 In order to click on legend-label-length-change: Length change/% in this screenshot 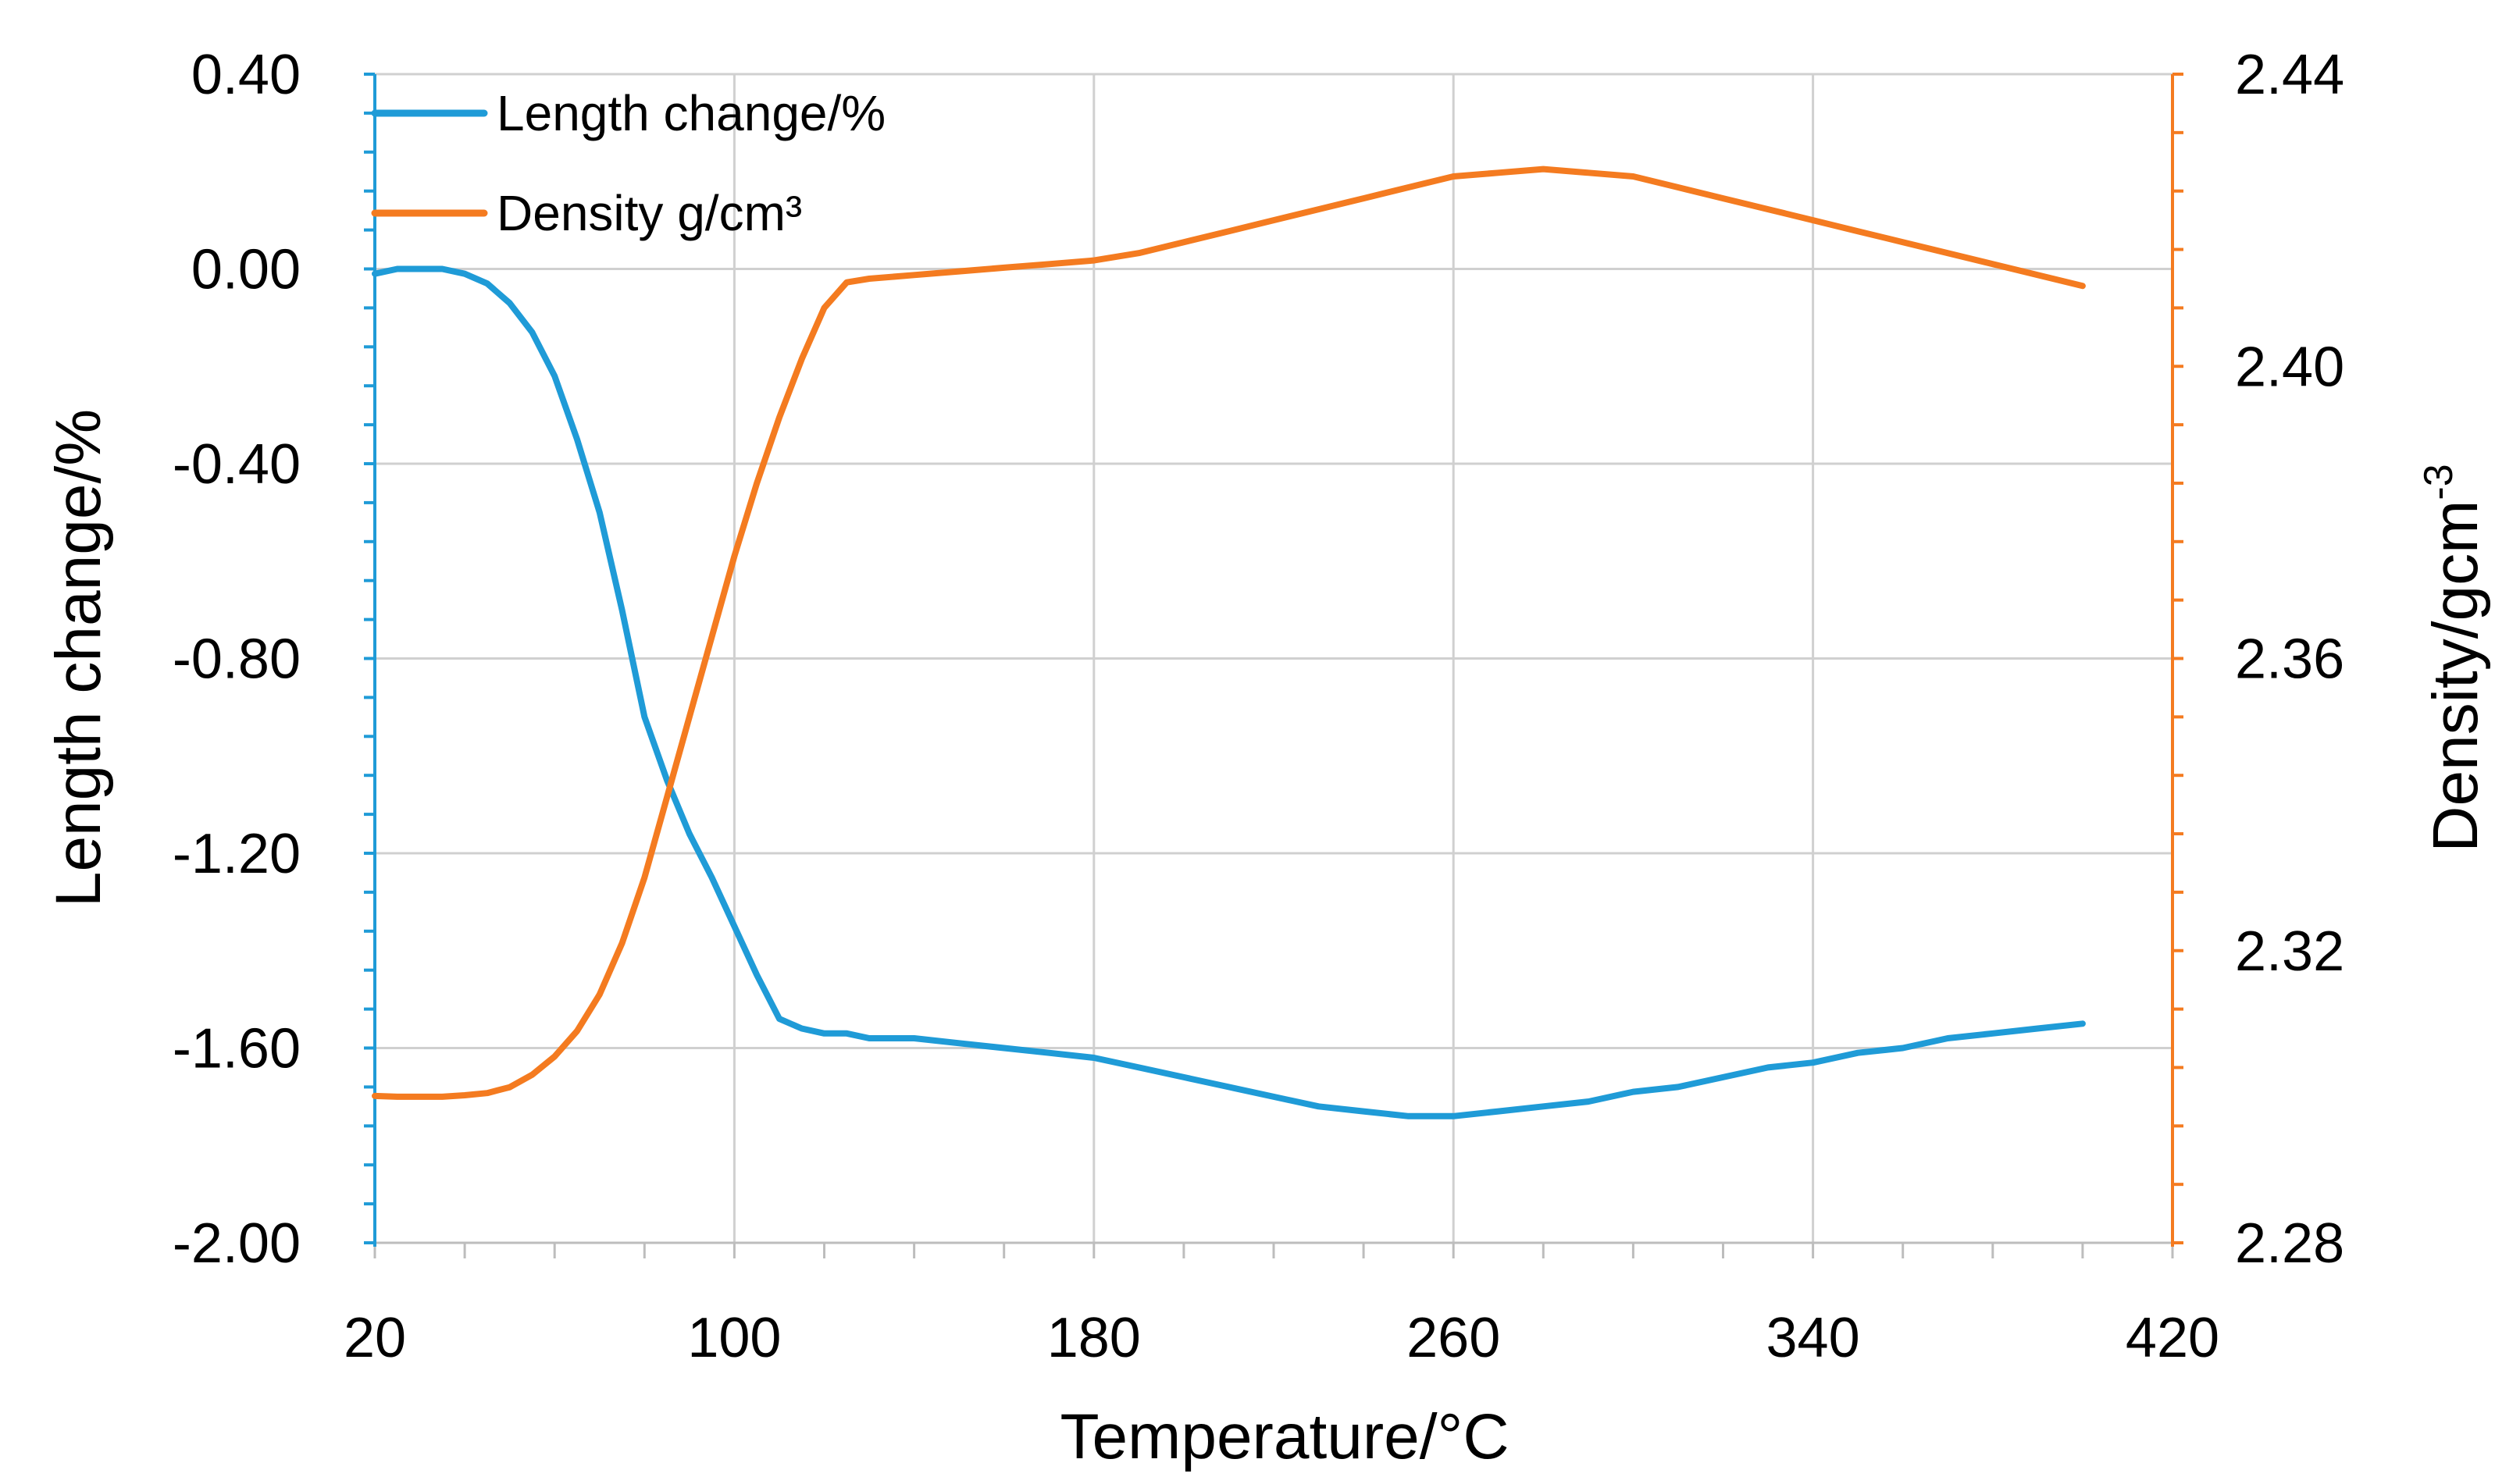, I will do `click(691, 113)`.